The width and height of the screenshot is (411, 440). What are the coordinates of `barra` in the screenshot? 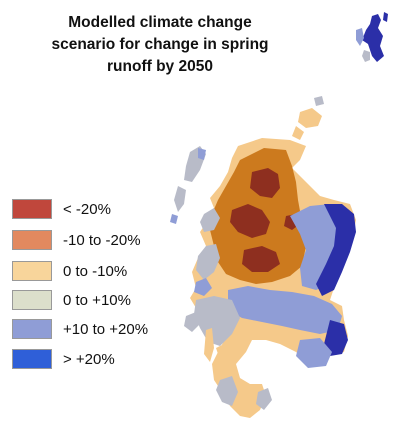 It's located at (174, 219).